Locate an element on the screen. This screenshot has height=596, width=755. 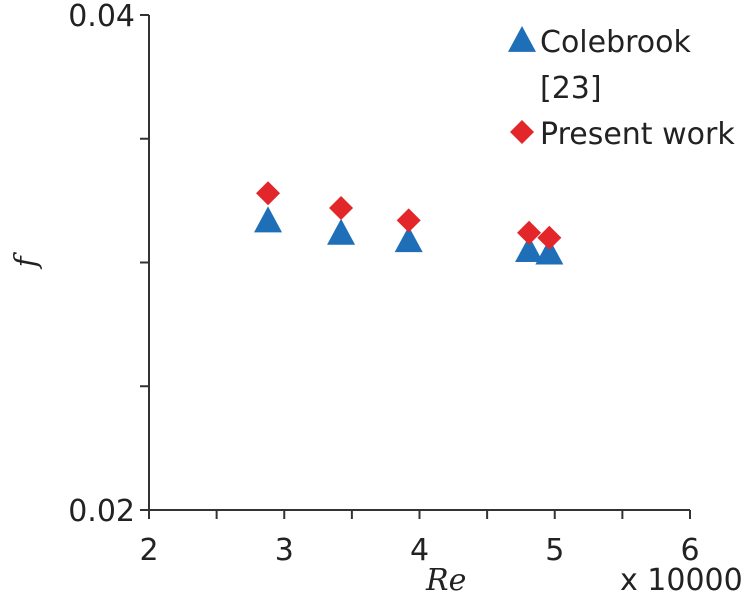
x-tick-label: 6 is located at coordinates (689, 550).